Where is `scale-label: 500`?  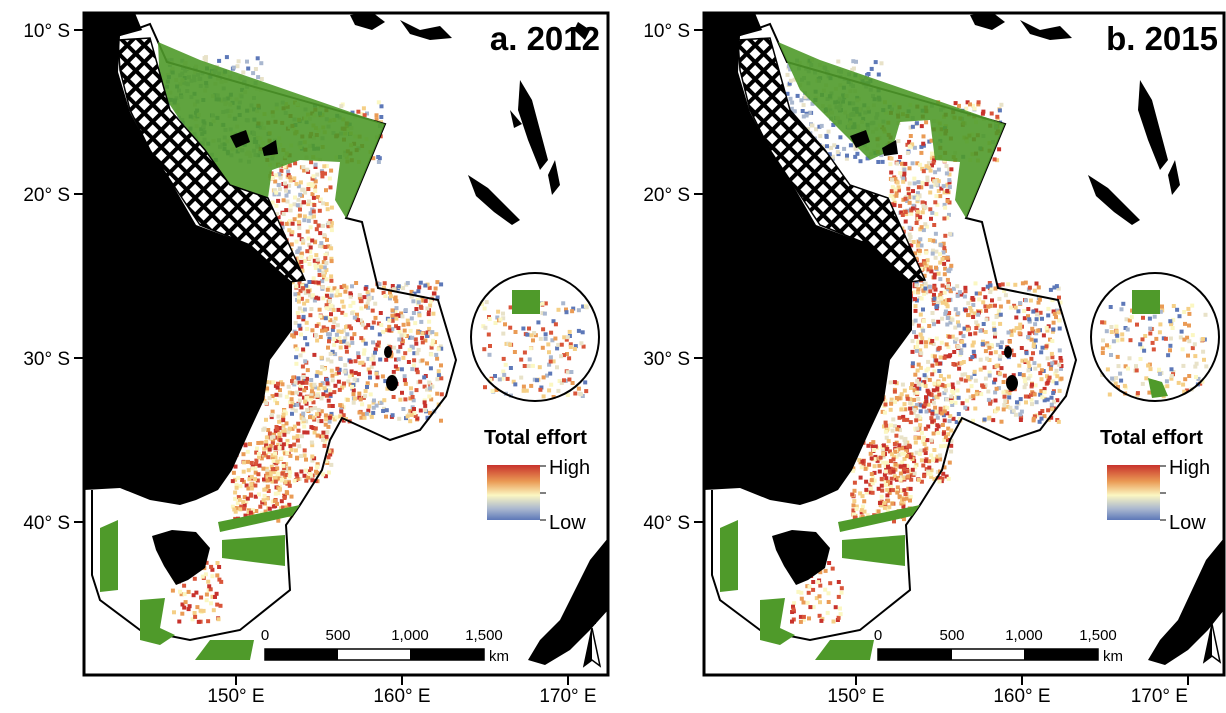 scale-label: 500 is located at coordinates (951, 635).